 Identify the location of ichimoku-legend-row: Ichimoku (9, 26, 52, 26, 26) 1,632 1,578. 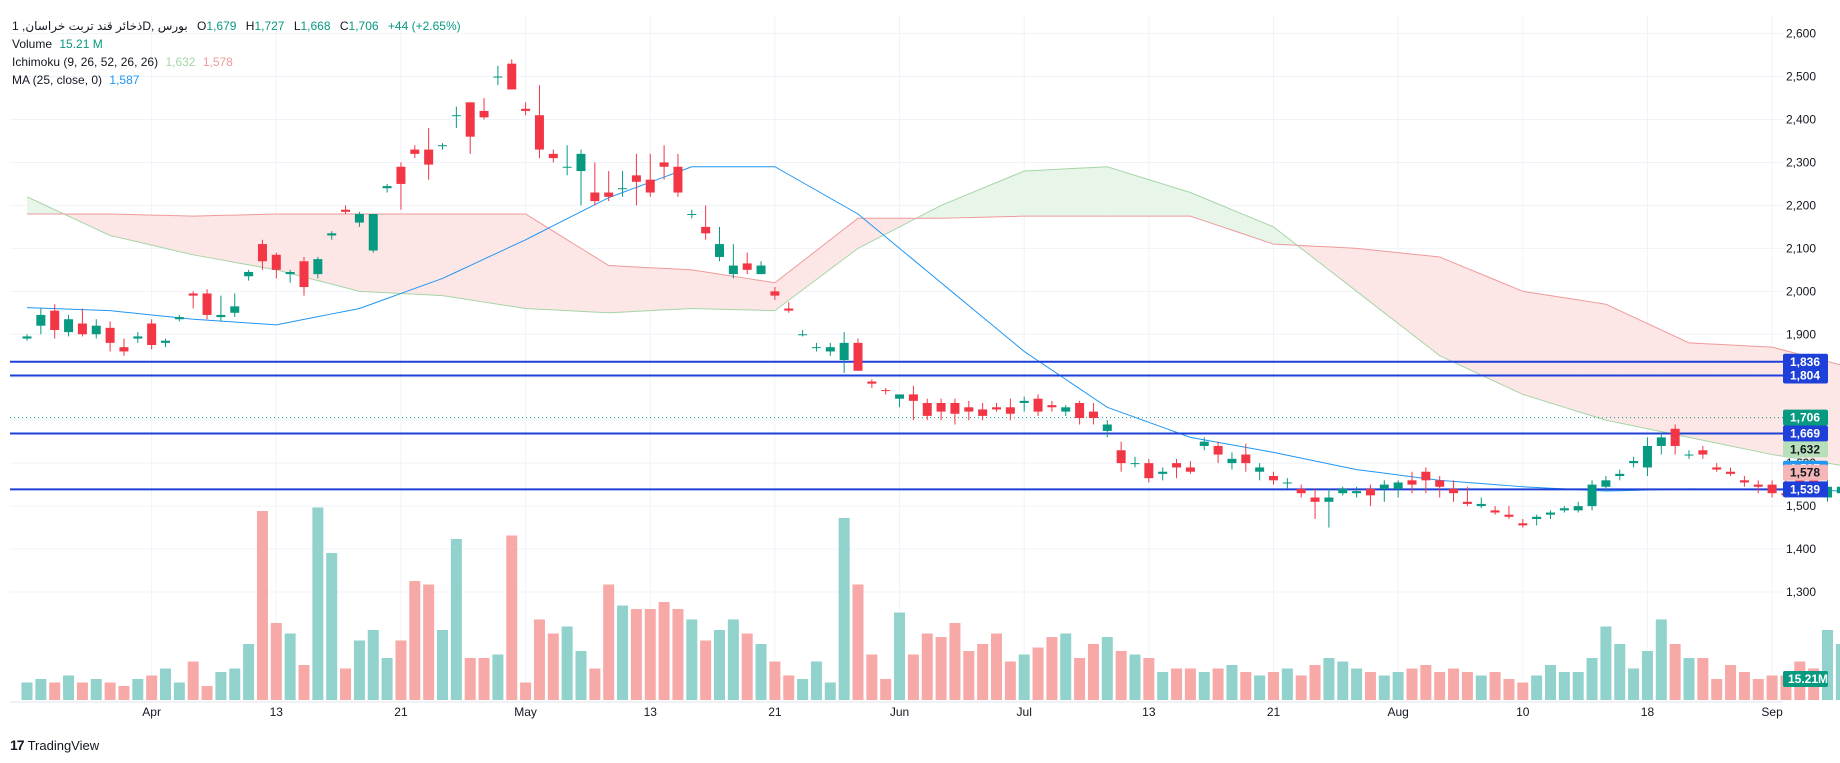
(236, 62).